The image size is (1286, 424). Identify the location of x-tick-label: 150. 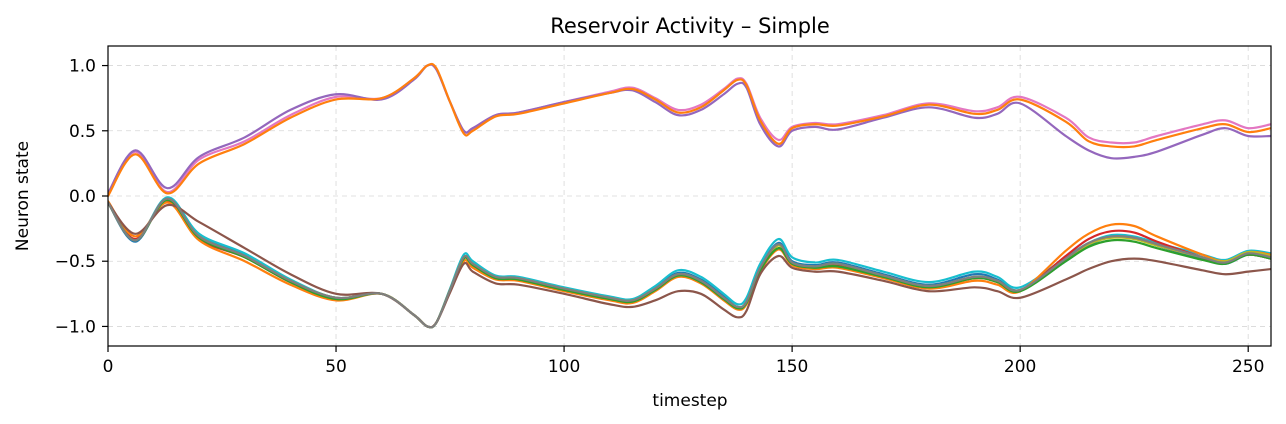
(792, 367).